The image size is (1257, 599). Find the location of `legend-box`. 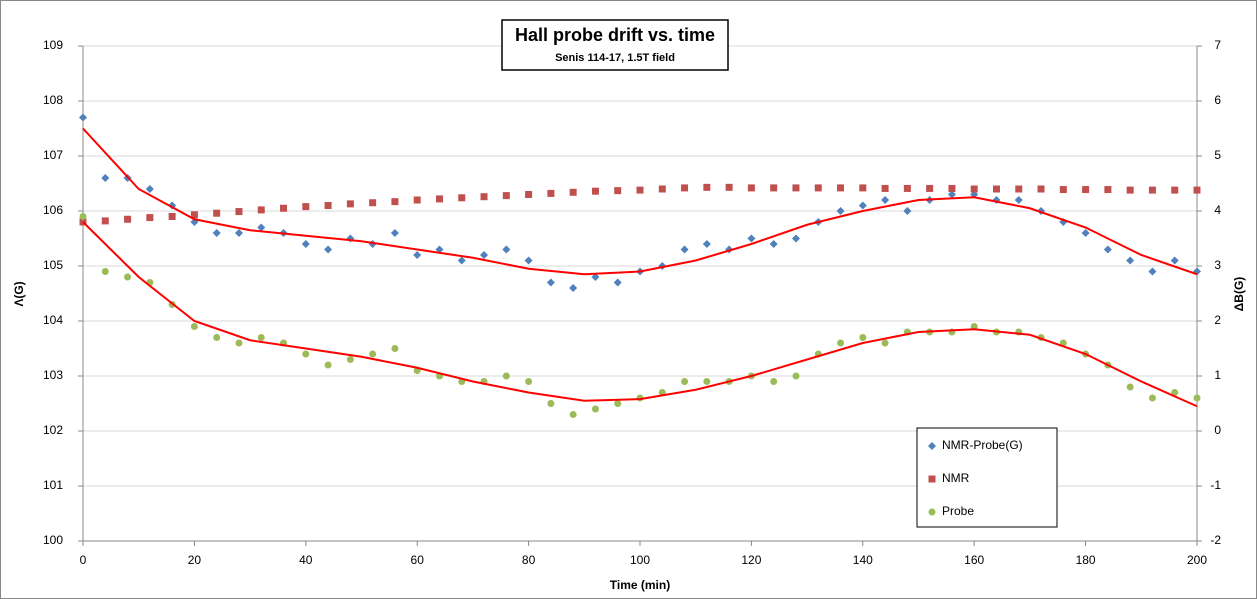

legend-box is located at coordinates (987, 477).